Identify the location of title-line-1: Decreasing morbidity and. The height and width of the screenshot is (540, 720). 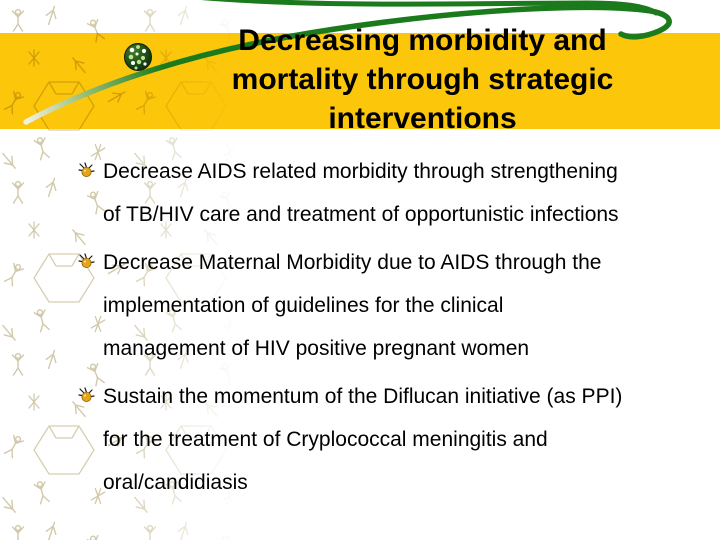
(422, 40).